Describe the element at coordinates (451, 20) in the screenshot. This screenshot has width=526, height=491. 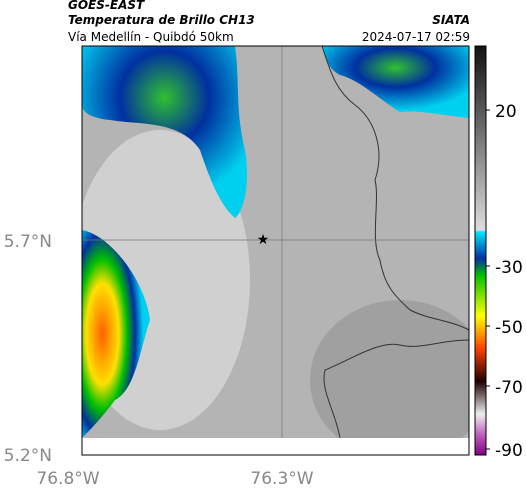
I see `credit: SIATA` at that location.